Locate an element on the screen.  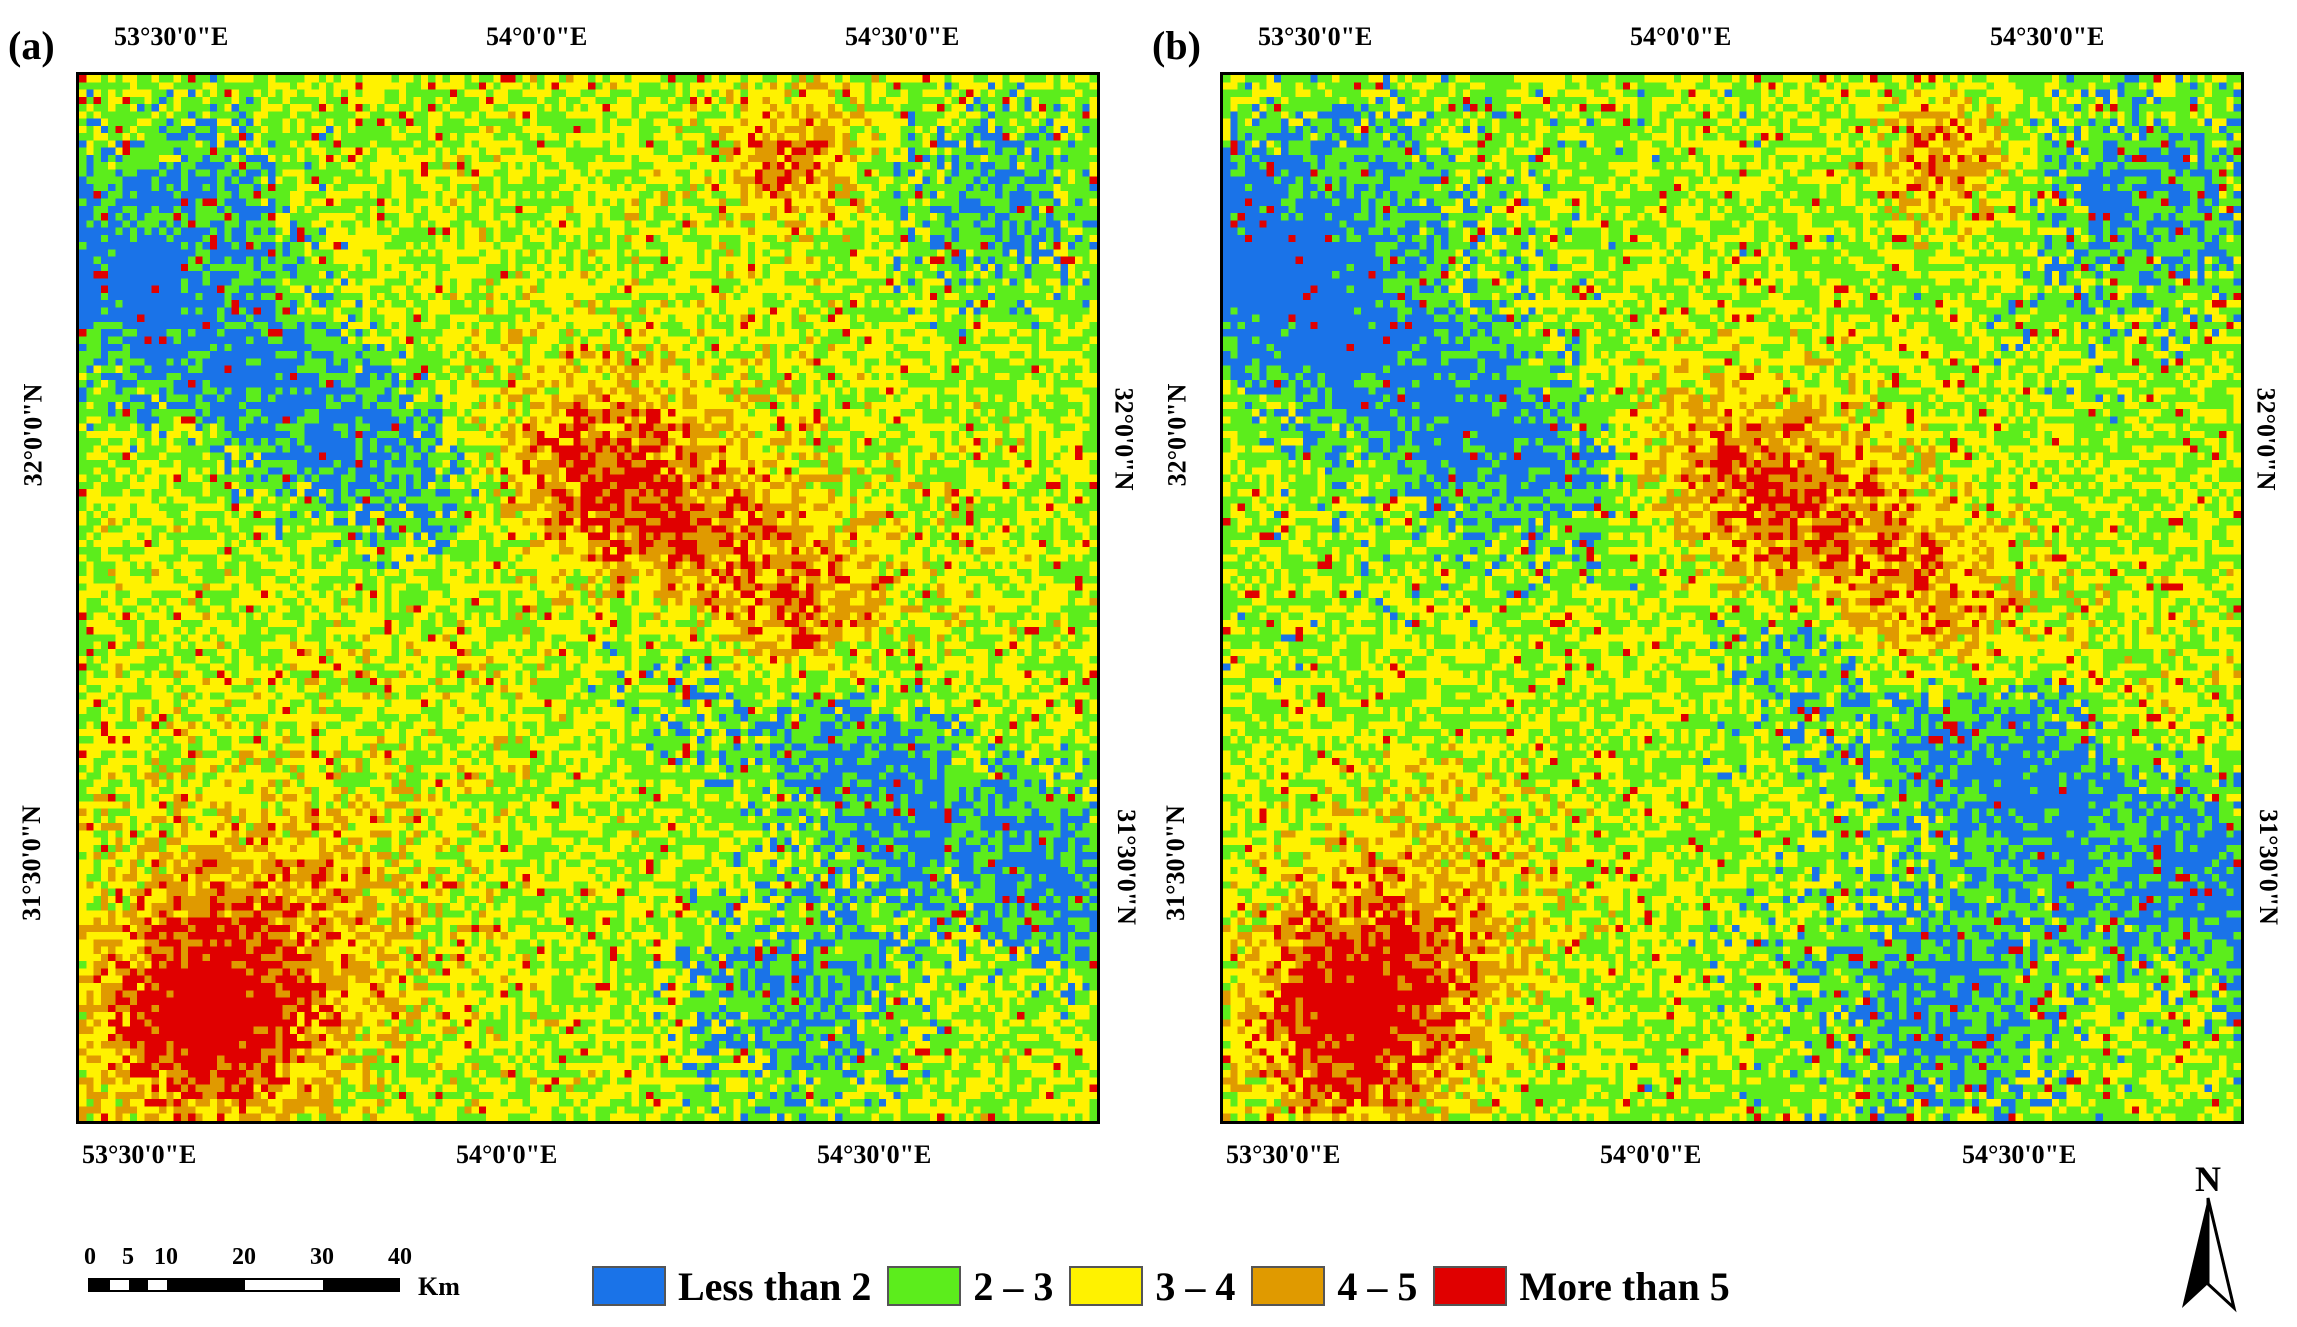
north-letter: N is located at coordinates (2208, 1179).